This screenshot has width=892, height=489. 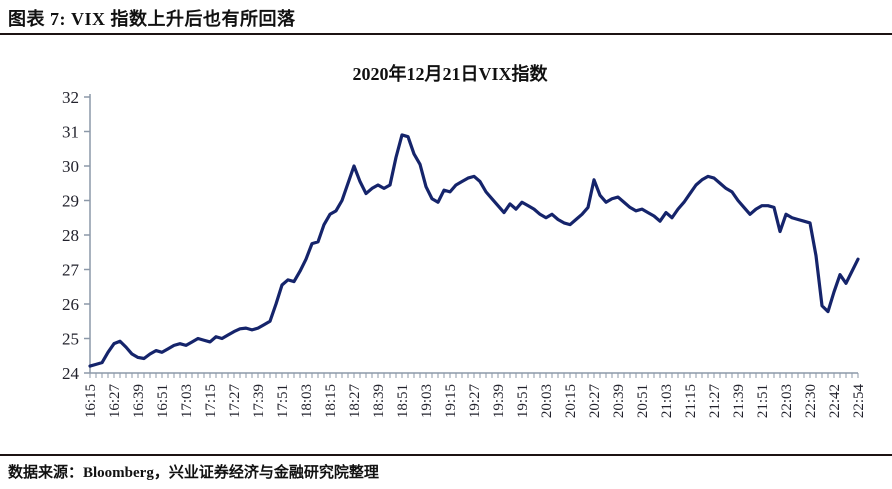 I want to click on x-tick-label: 17:03, so click(x=187, y=401).